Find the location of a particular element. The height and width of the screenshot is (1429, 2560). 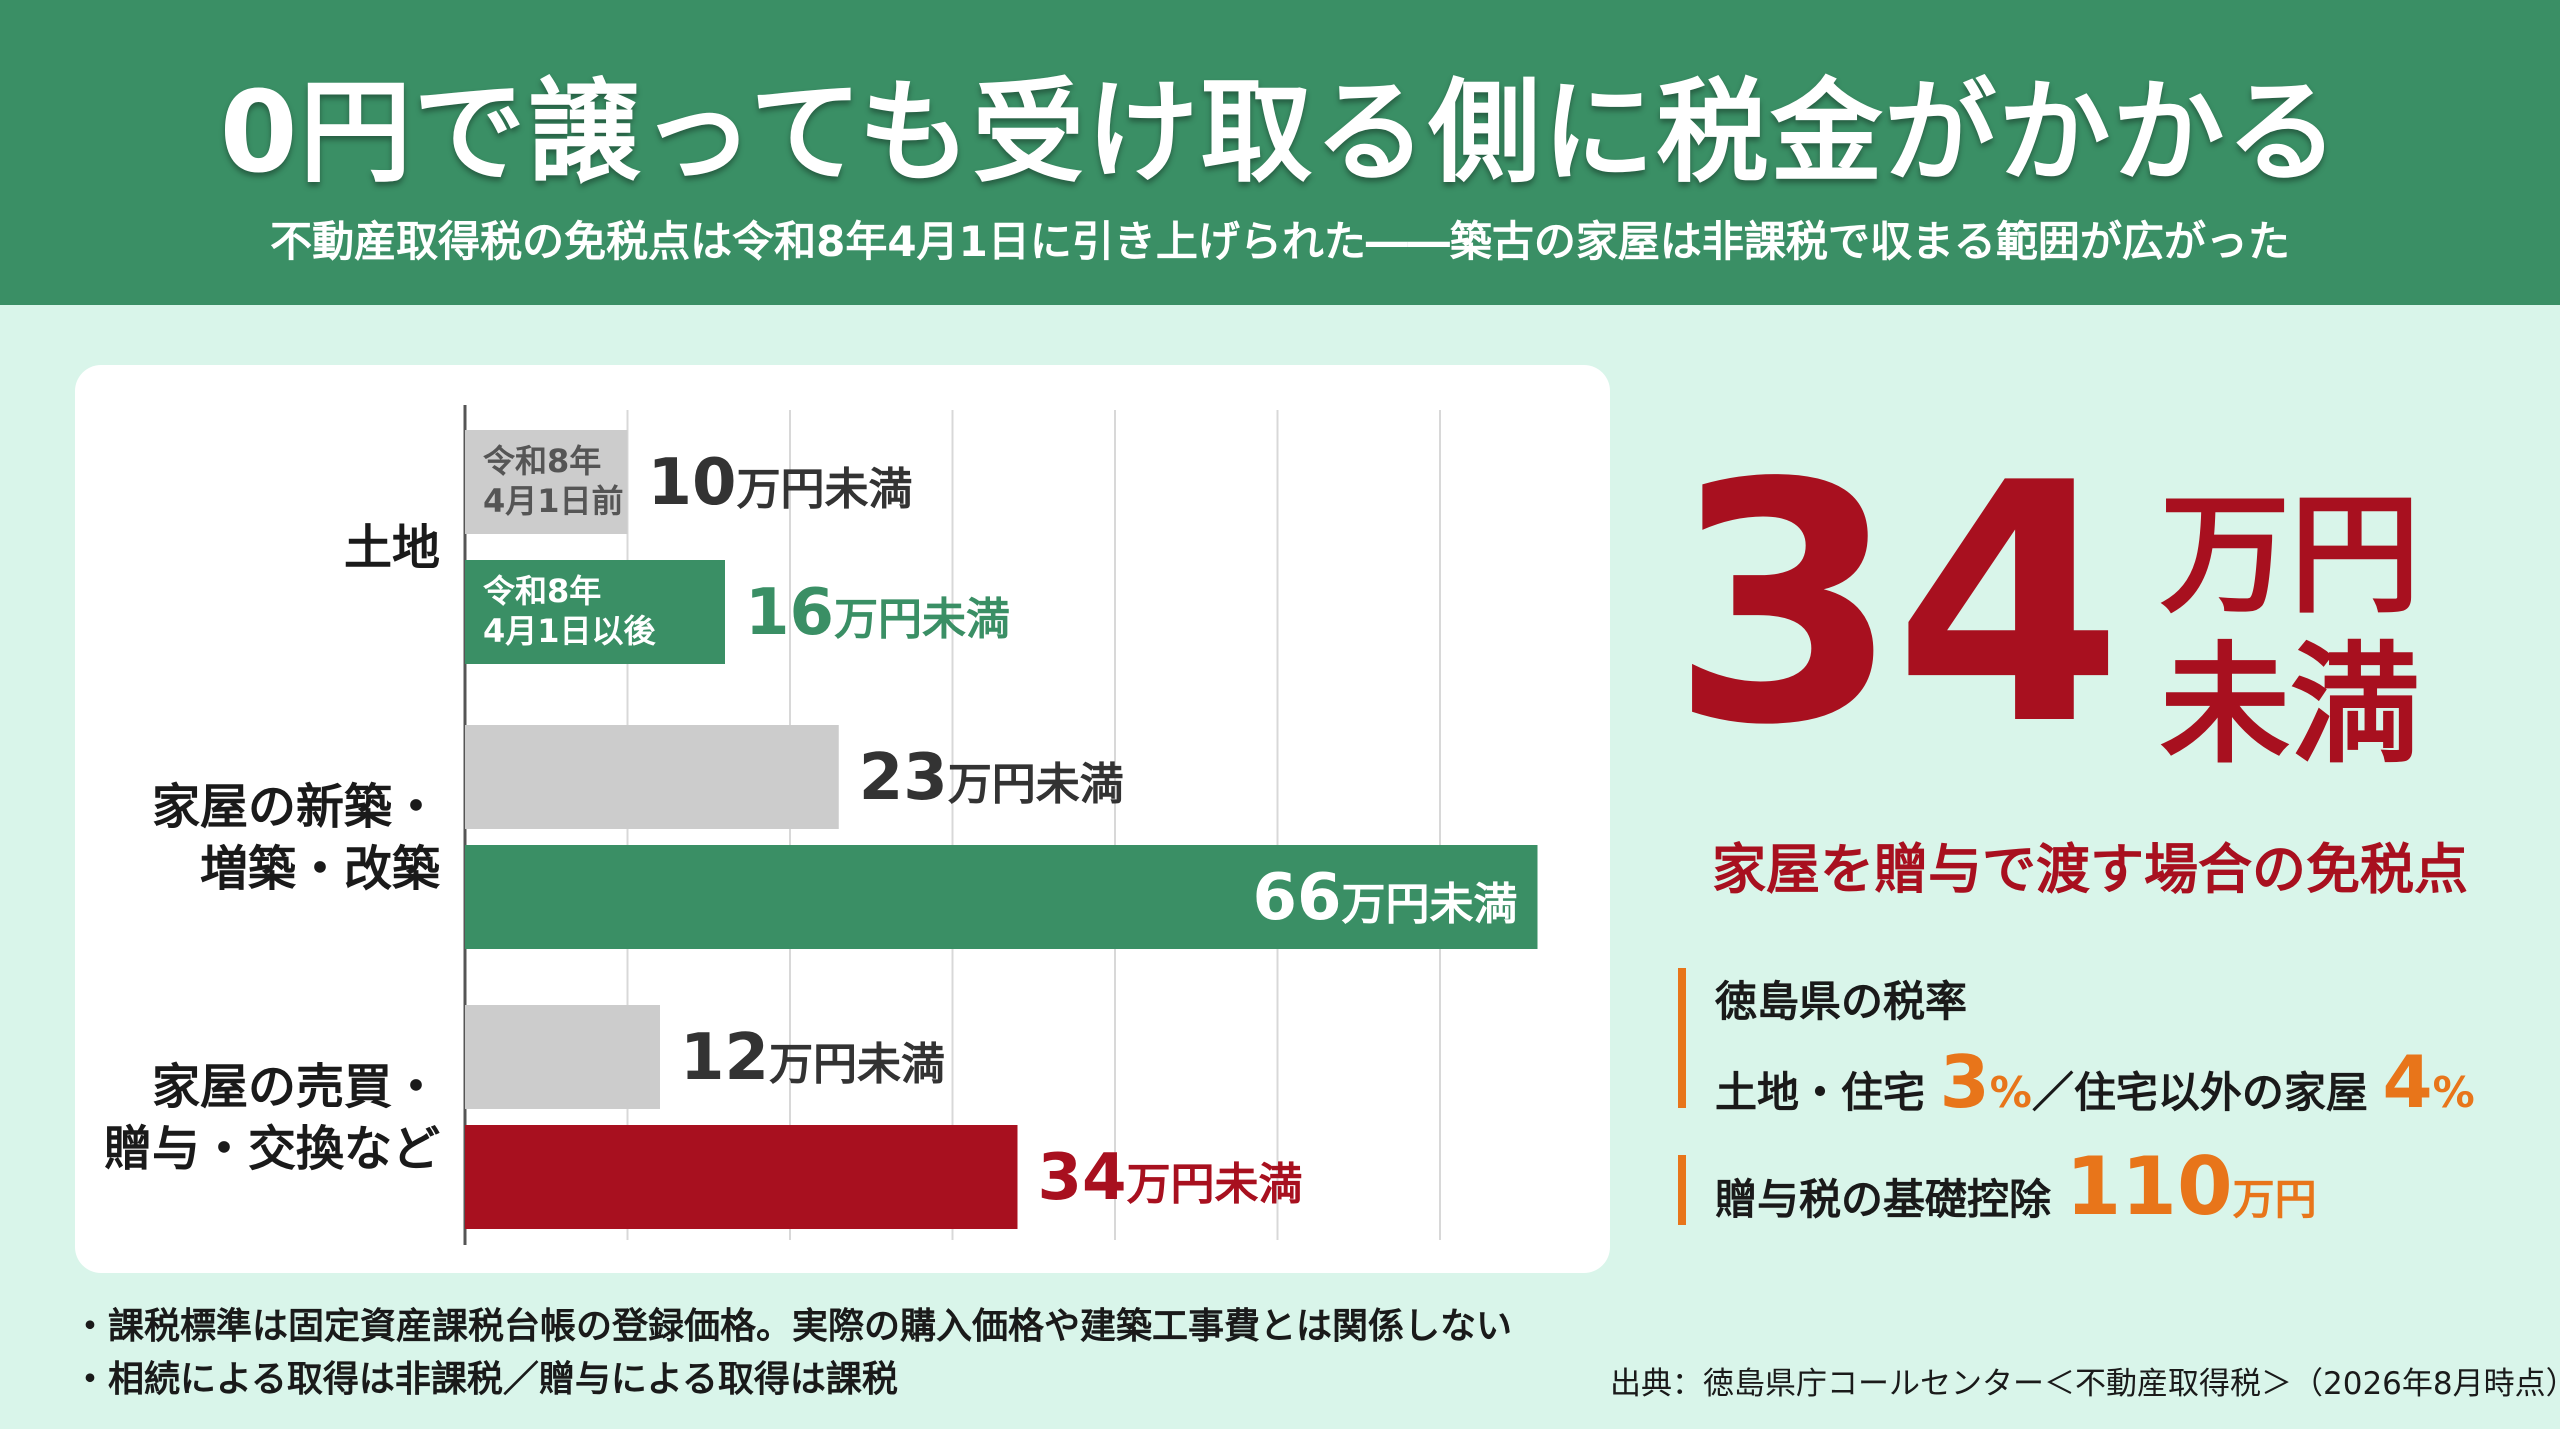

page-title: 0円で譲っても受け取る側に税金がかかる is located at coordinates (1280, 133).